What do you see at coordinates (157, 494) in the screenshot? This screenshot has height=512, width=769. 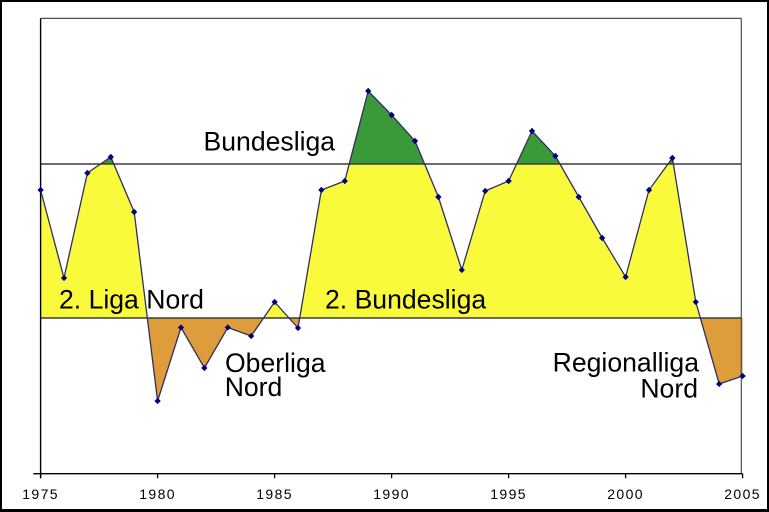 I see `svg-text: 1980` at bounding box center [157, 494].